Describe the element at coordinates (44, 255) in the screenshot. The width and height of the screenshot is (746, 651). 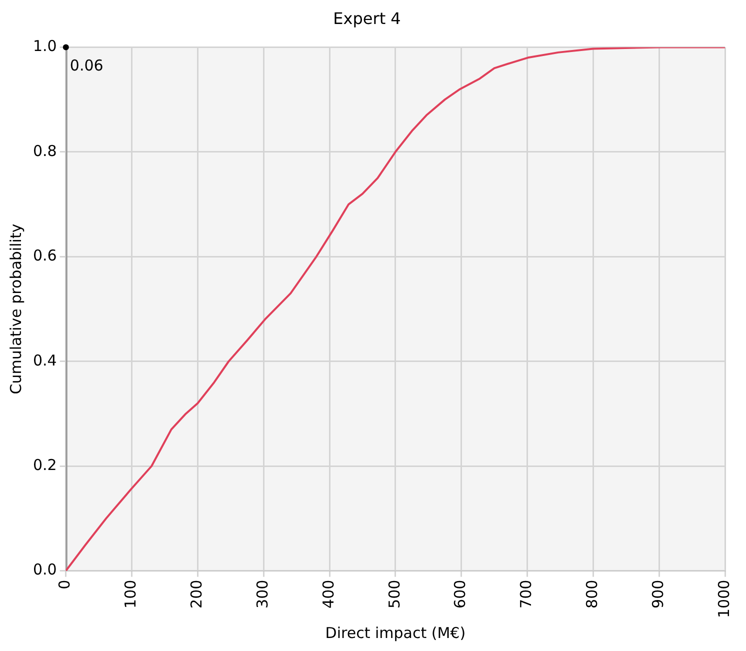
I see `y-tick-label: 0.6` at that location.